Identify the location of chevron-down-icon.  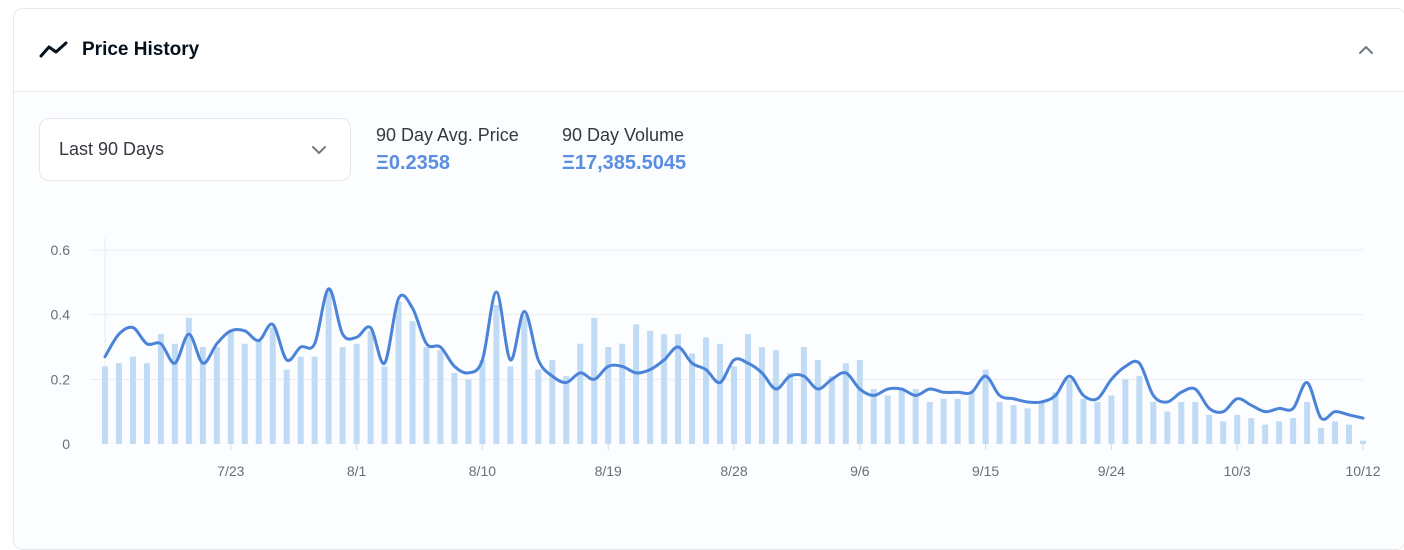
(319, 150).